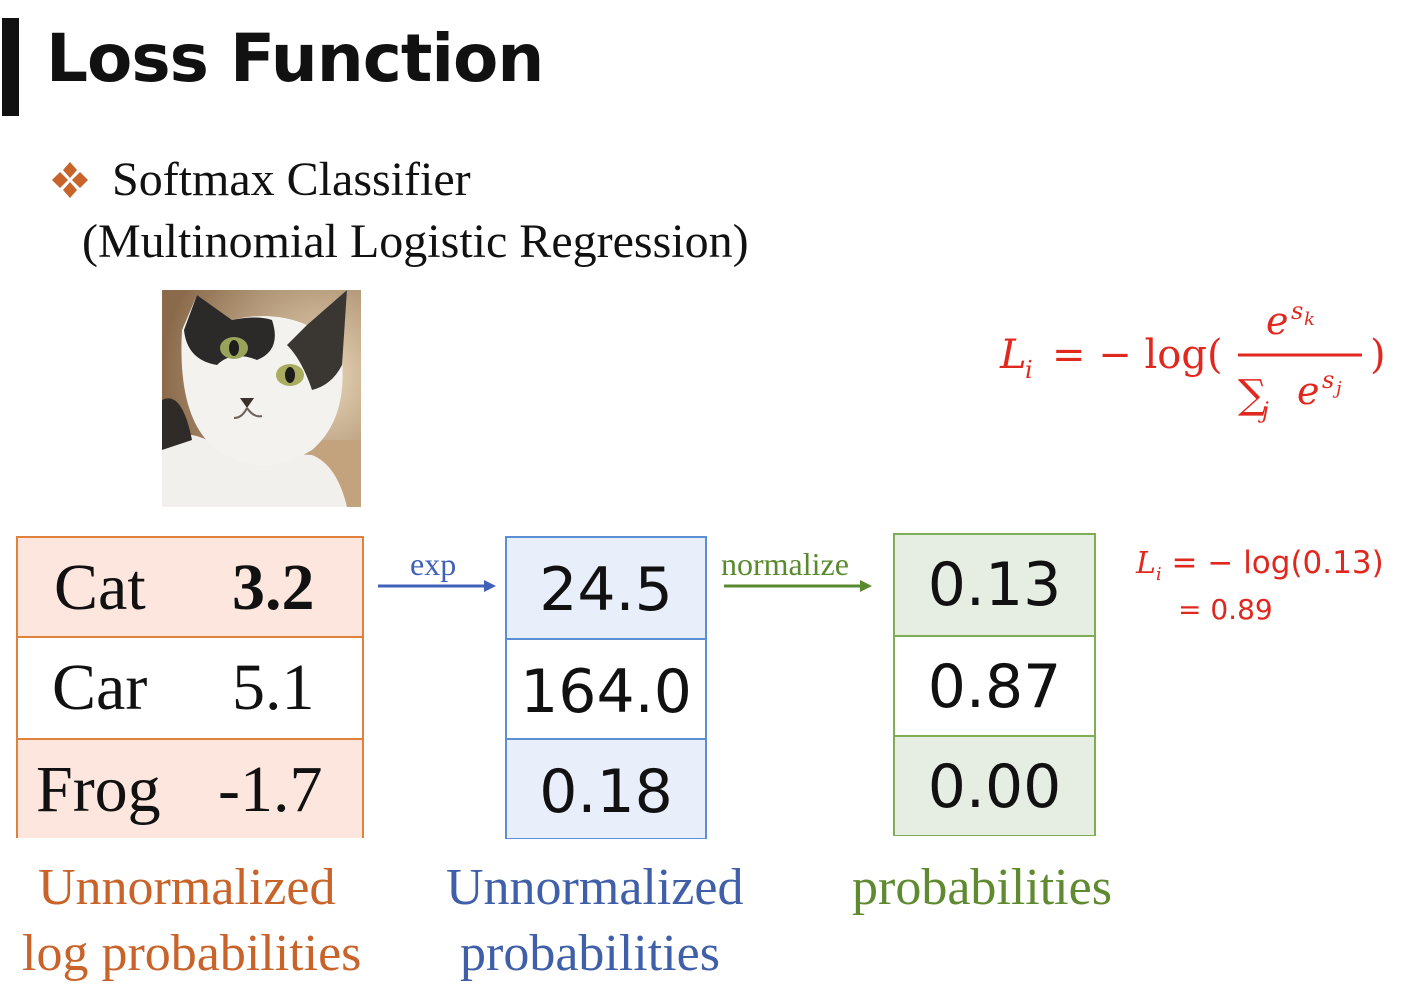 The image size is (1401, 999). Describe the element at coordinates (606, 588) in the screenshot. I see `exp-value: 24.5` at that location.